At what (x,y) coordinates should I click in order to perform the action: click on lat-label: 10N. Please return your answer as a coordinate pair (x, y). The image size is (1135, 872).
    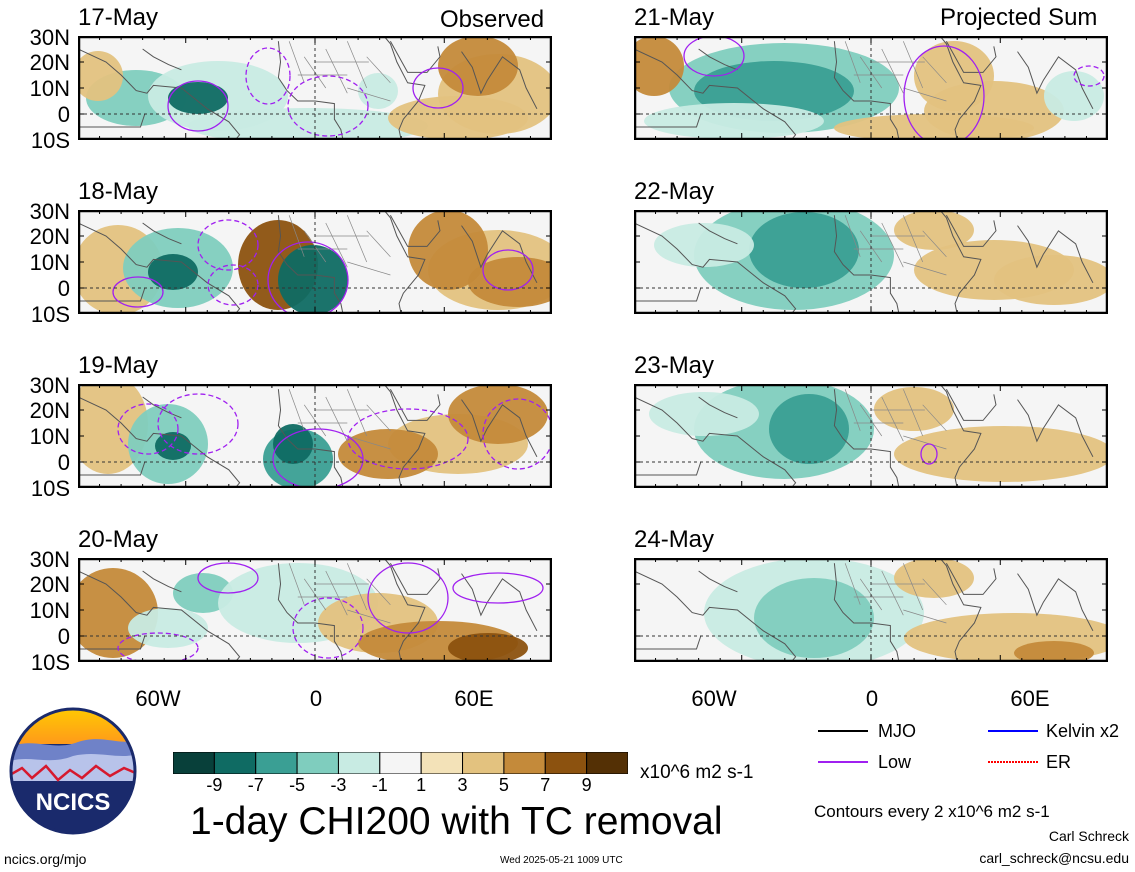
    Looking at the image, I should click on (49, 436).